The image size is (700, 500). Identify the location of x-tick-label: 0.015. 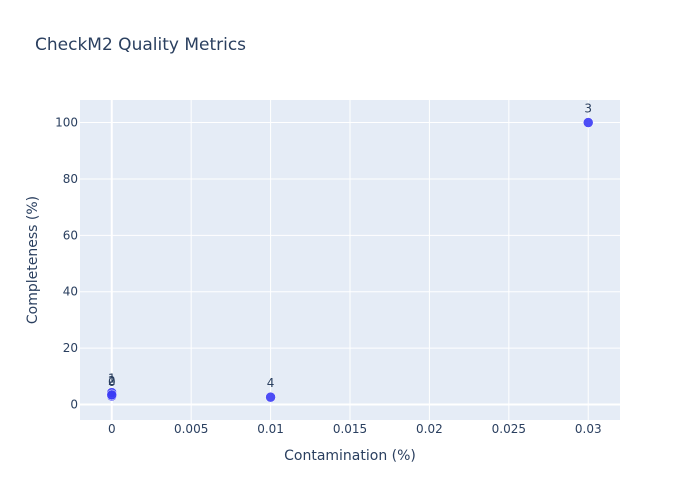
(350, 429).